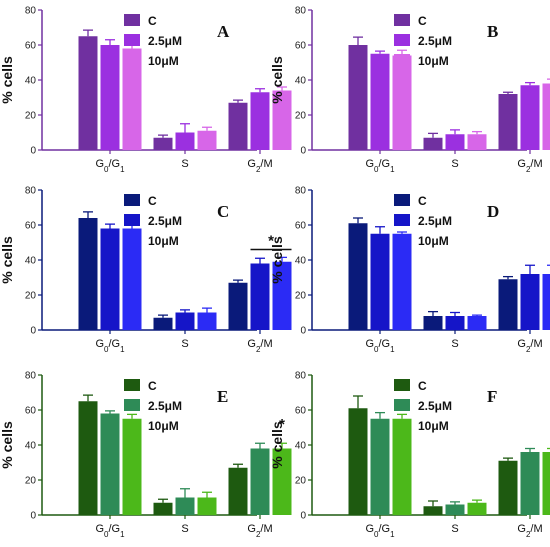 The image size is (550, 547). I want to click on panel-letter: A, so click(223, 31).